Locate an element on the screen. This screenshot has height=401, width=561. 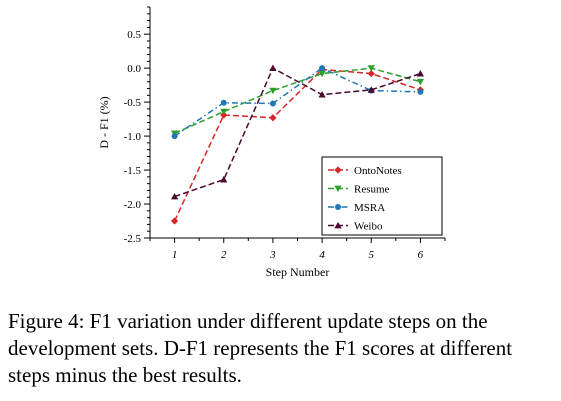
x-tick-label: 5 is located at coordinates (372, 255).